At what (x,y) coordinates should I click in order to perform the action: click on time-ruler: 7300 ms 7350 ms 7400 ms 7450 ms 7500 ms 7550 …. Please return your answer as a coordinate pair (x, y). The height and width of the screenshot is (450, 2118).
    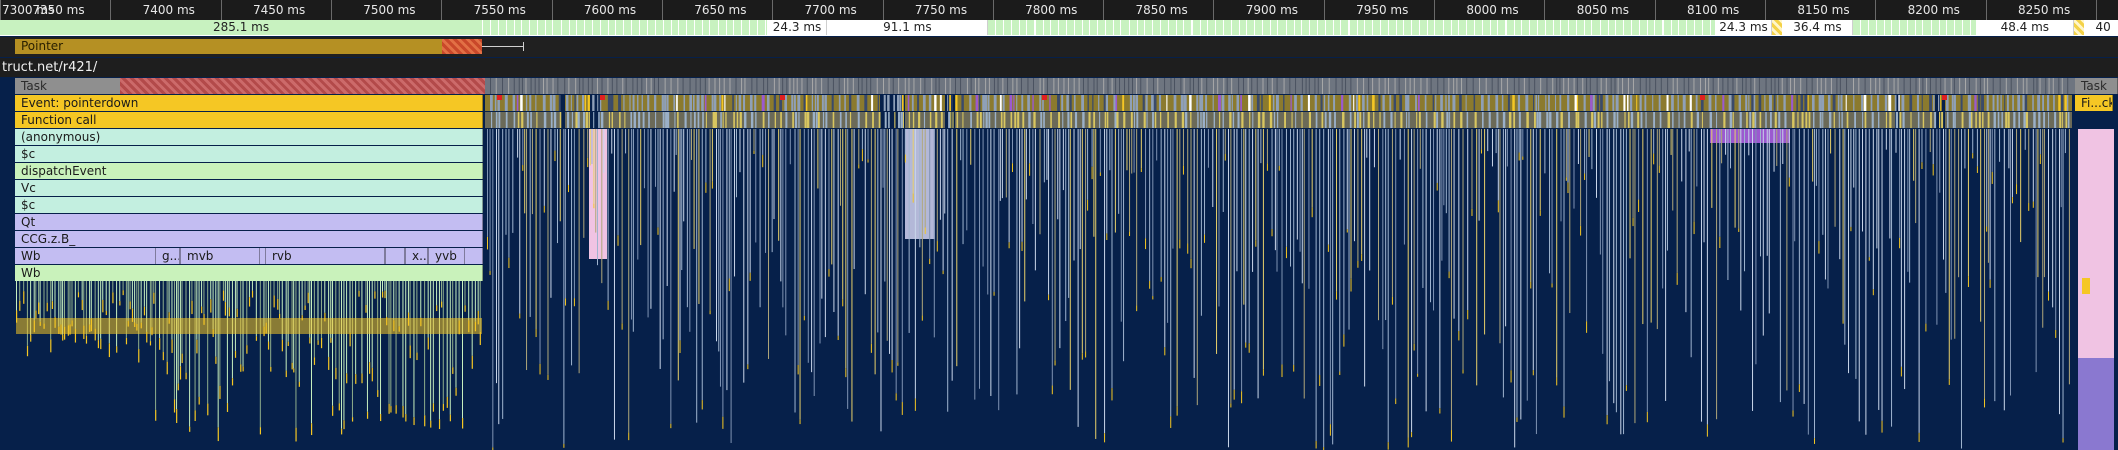
    Looking at the image, I should click on (1059, 10).